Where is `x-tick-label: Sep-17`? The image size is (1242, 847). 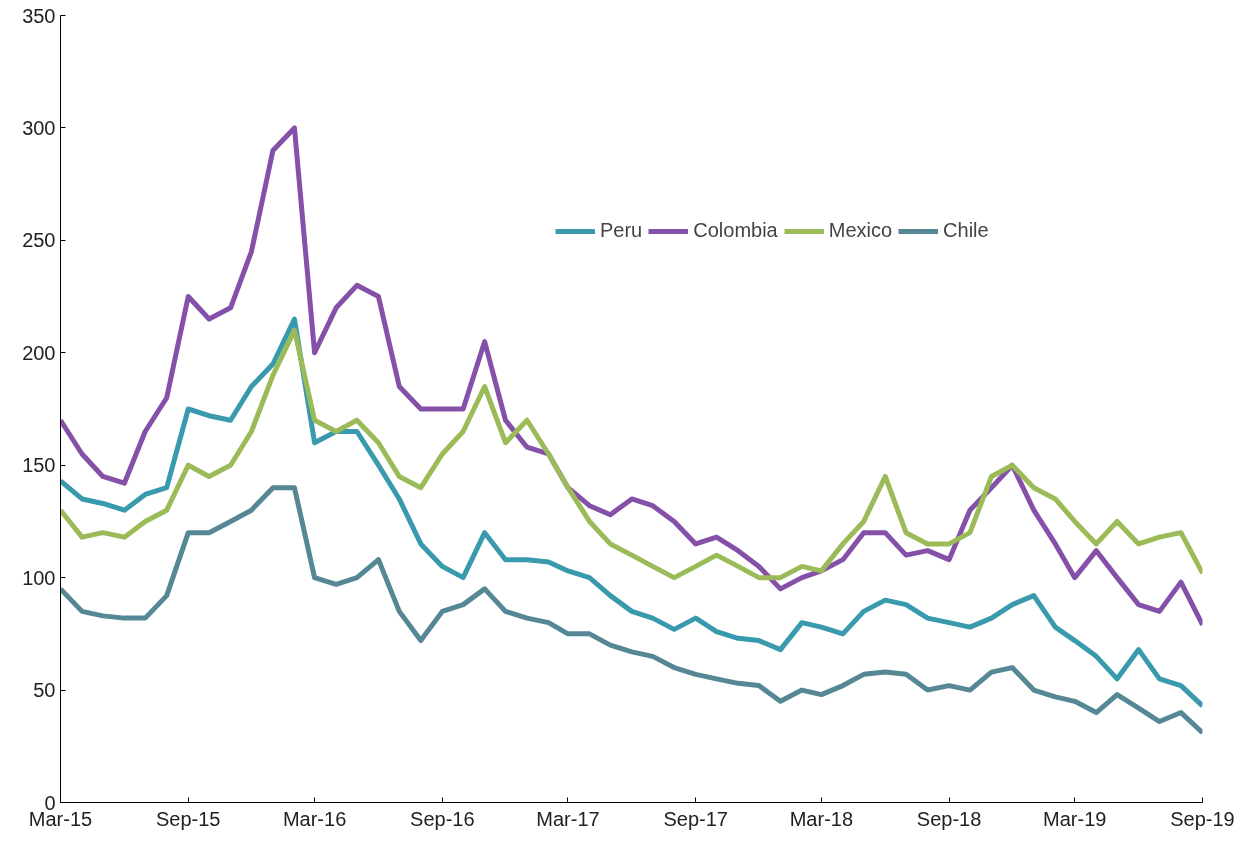
x-tick-label: Sep-17 is located at coordinates (695, 818).